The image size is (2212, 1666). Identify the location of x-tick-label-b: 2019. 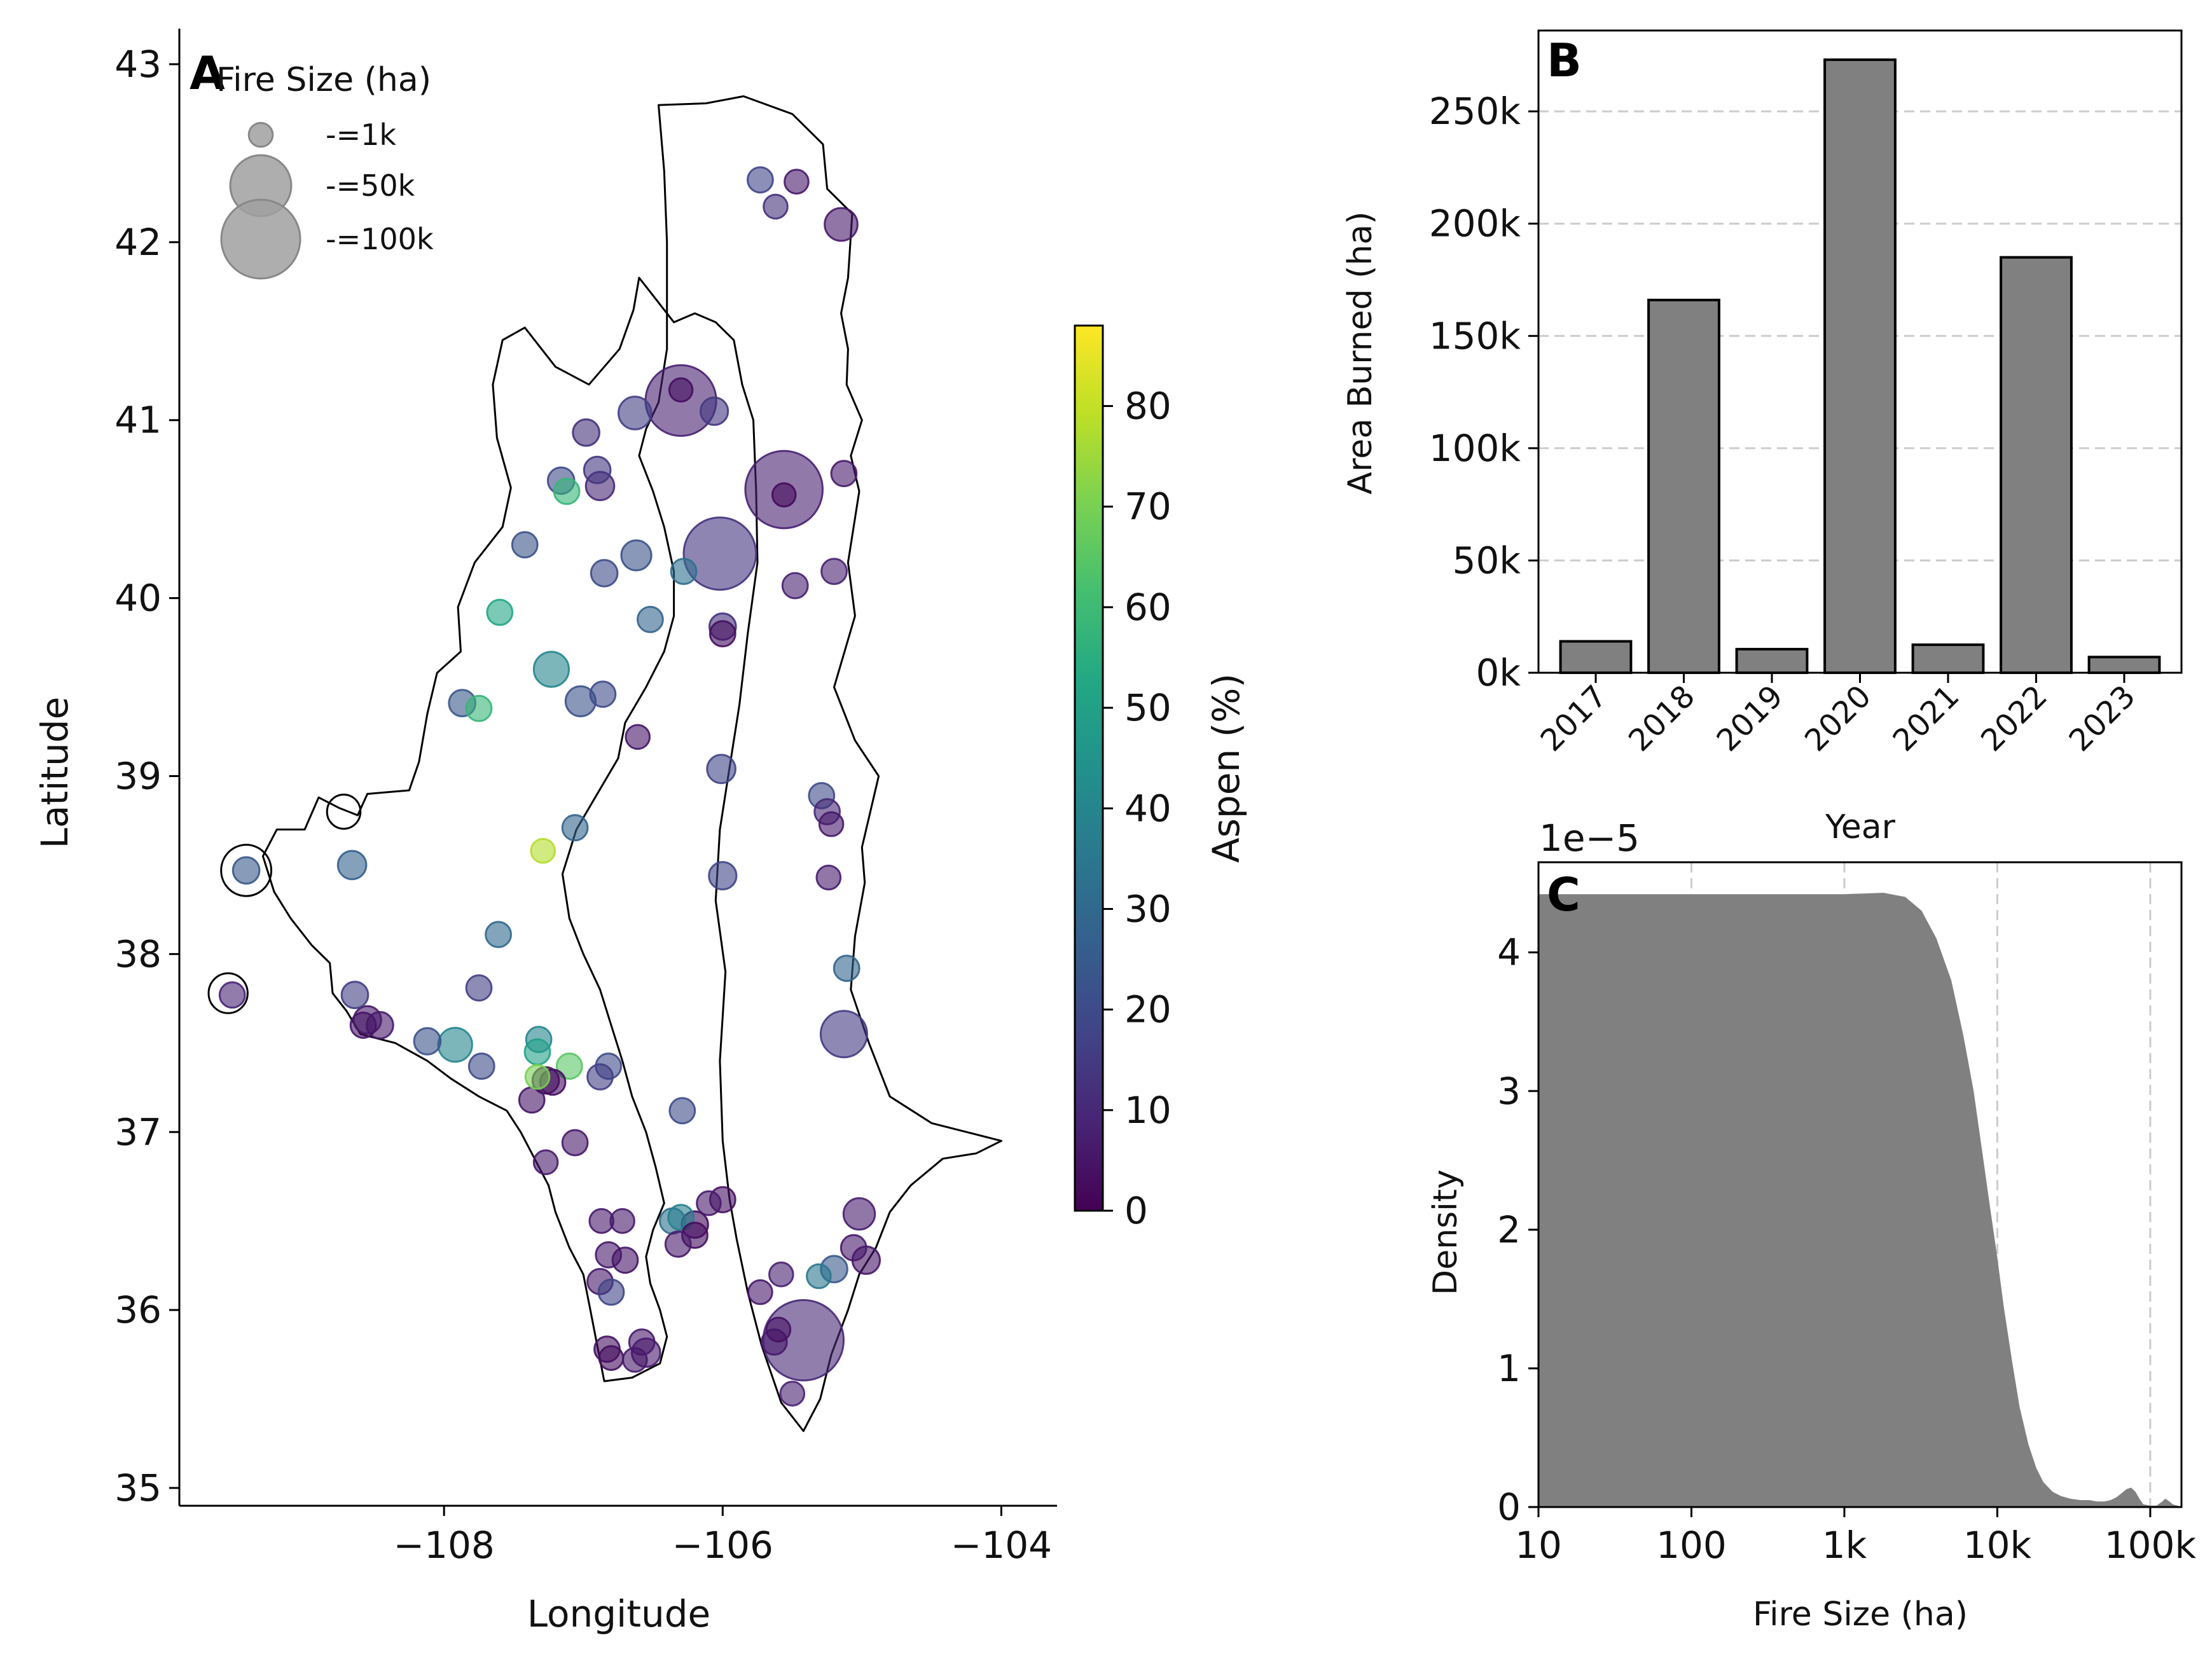
(1750, 718).